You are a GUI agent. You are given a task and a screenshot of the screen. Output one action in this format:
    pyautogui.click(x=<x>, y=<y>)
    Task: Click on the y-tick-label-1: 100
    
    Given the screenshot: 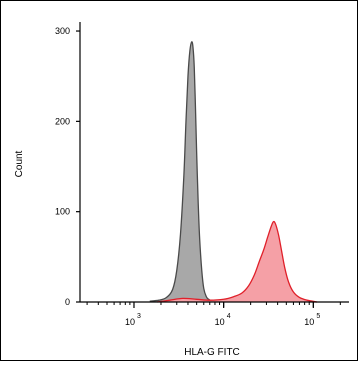 What is the action you would take?
    pyautogui.click(x=62, y=212)
    